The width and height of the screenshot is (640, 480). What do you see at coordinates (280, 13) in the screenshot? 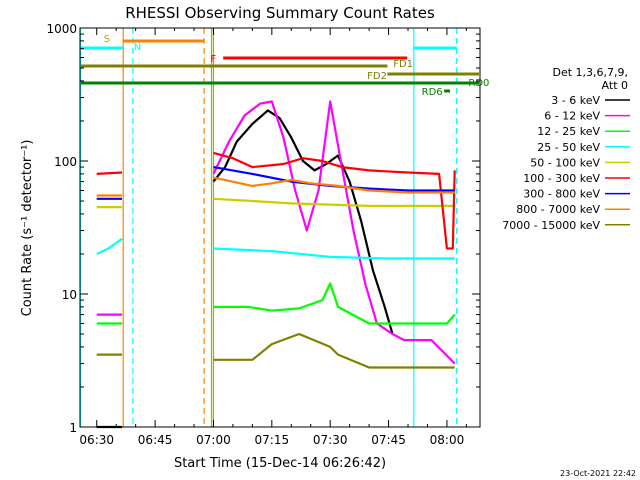
I see `chart-title: RHESSI Observing Summary Count Rates` at bounding box center [280, 13].